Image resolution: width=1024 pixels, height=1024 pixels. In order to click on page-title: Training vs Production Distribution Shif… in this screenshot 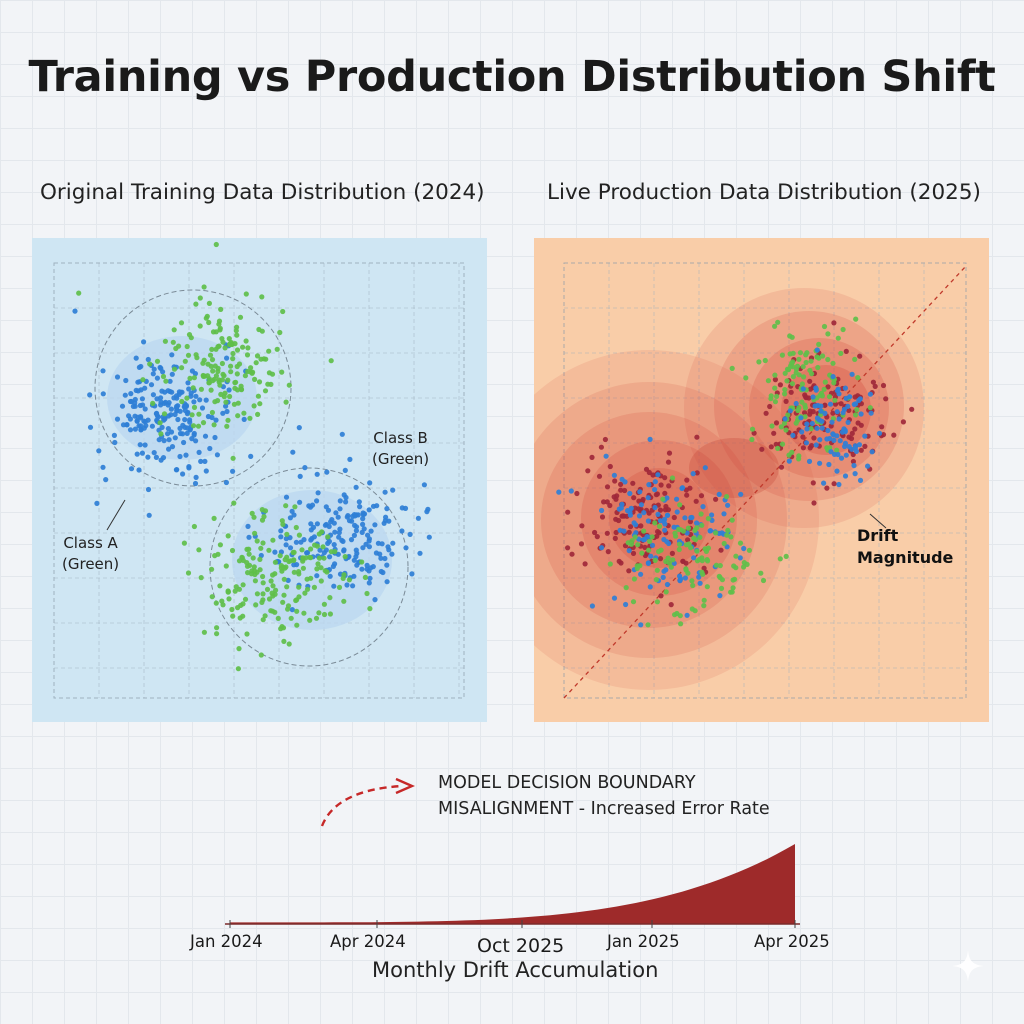, I will do `click(512, 77)`.